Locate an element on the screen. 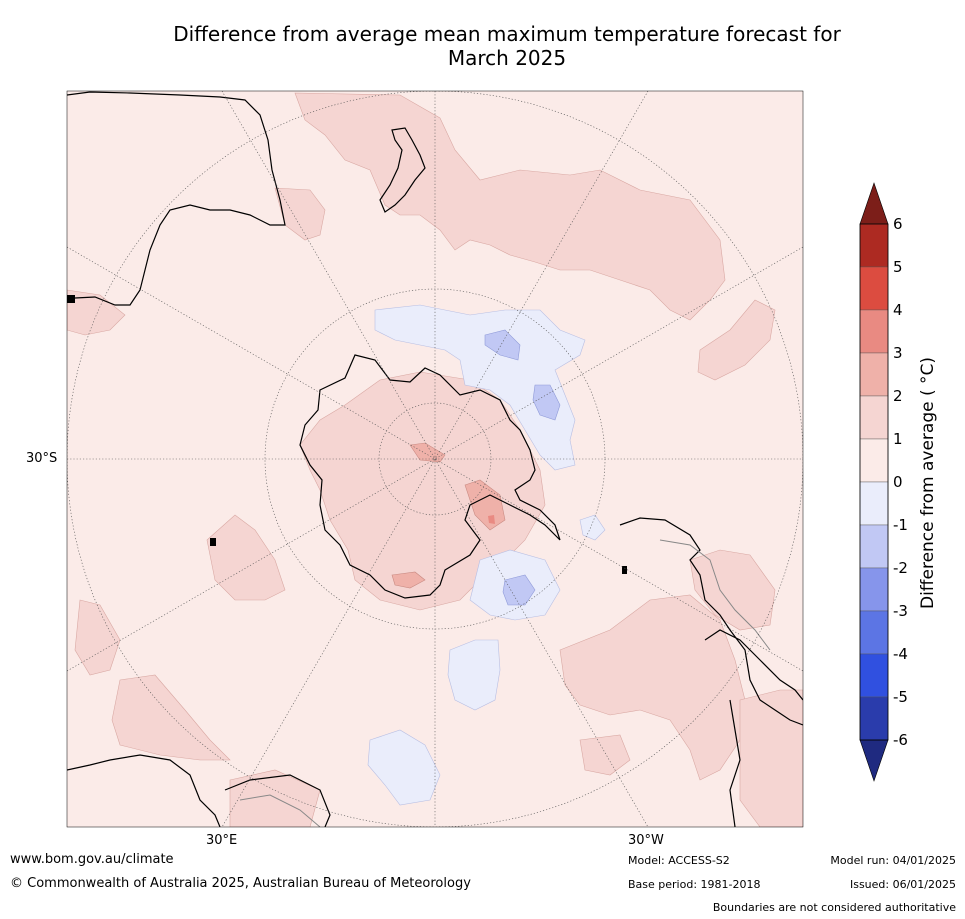  colorbar-tick-label: -6 is located at coordinates (900, 740).